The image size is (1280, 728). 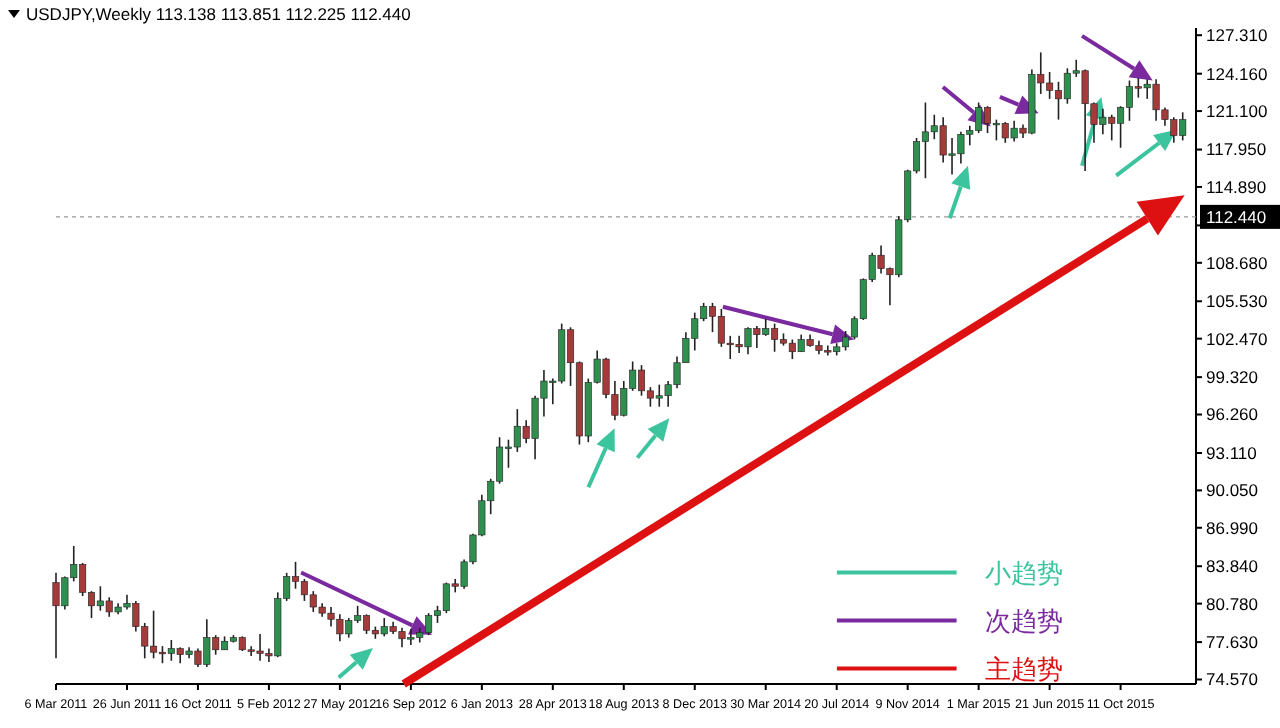 I want to click on y-tick-label: 114.890, so click(x=1236, y=186).